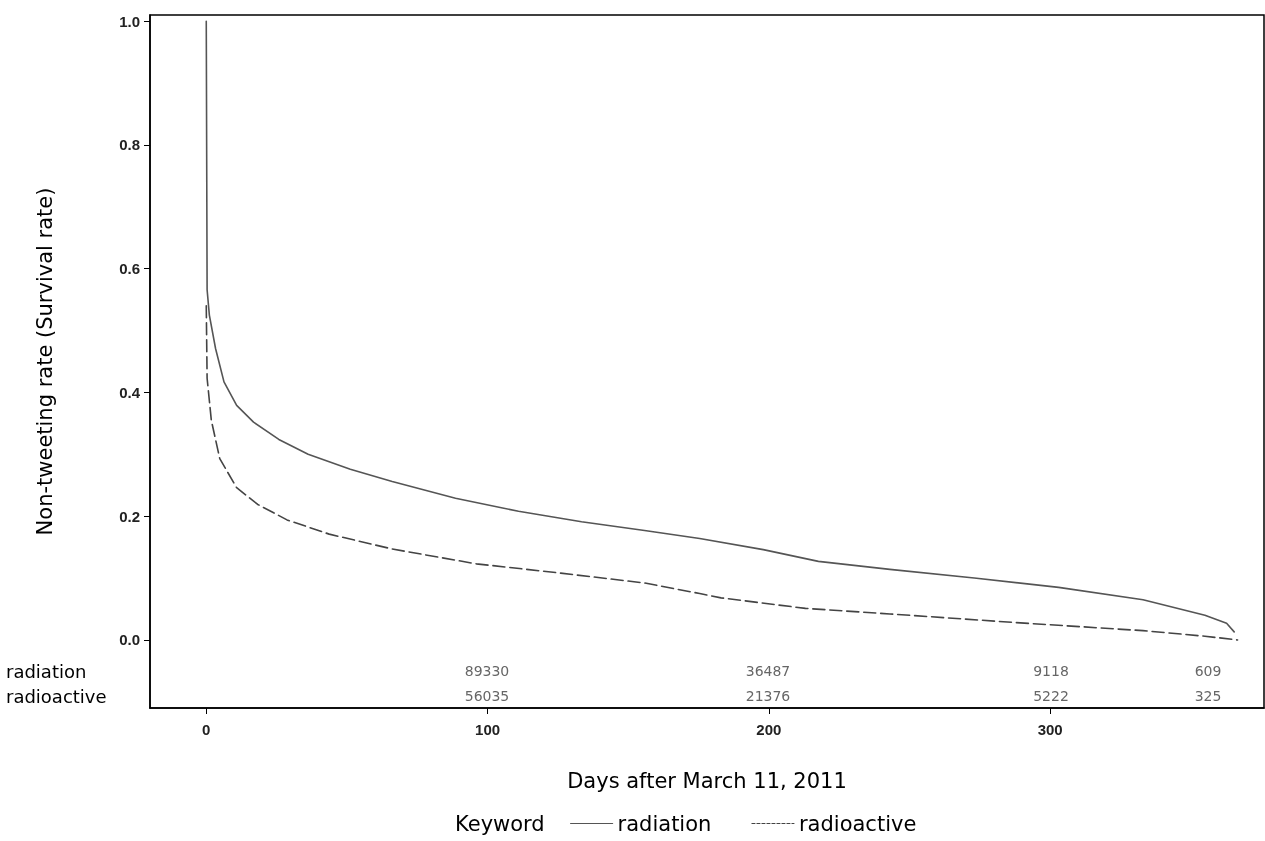 This screenshot has width=1265, height=841. What do you see at coordinates (129, 516) in the screenshot?
I see `y-tick-label: 0.2` at bounding box center [129, 516].